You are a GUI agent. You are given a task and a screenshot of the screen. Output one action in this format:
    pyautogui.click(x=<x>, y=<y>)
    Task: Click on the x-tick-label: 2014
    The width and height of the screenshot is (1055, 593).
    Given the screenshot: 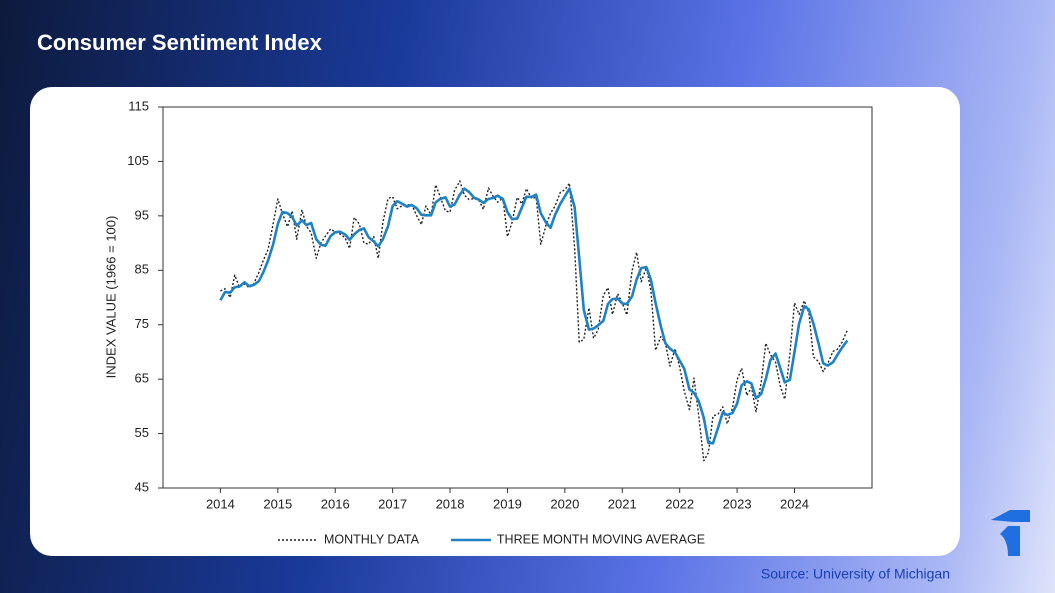 What is the action you would take?
    pyautogui.click(x=220, y=503)
    